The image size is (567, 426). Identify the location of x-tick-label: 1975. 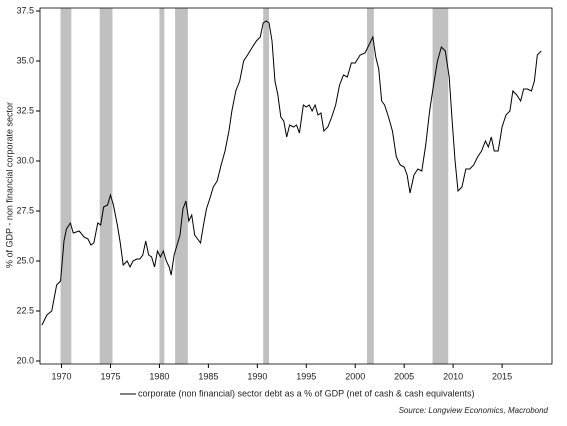
(110, 376).